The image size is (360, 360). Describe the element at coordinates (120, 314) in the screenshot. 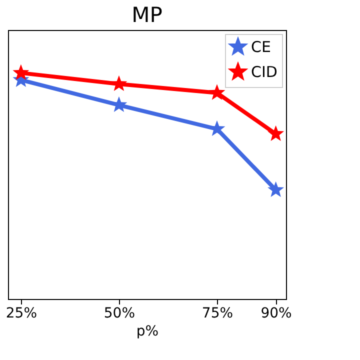

I see `x-tick-label: 50%` at that location.